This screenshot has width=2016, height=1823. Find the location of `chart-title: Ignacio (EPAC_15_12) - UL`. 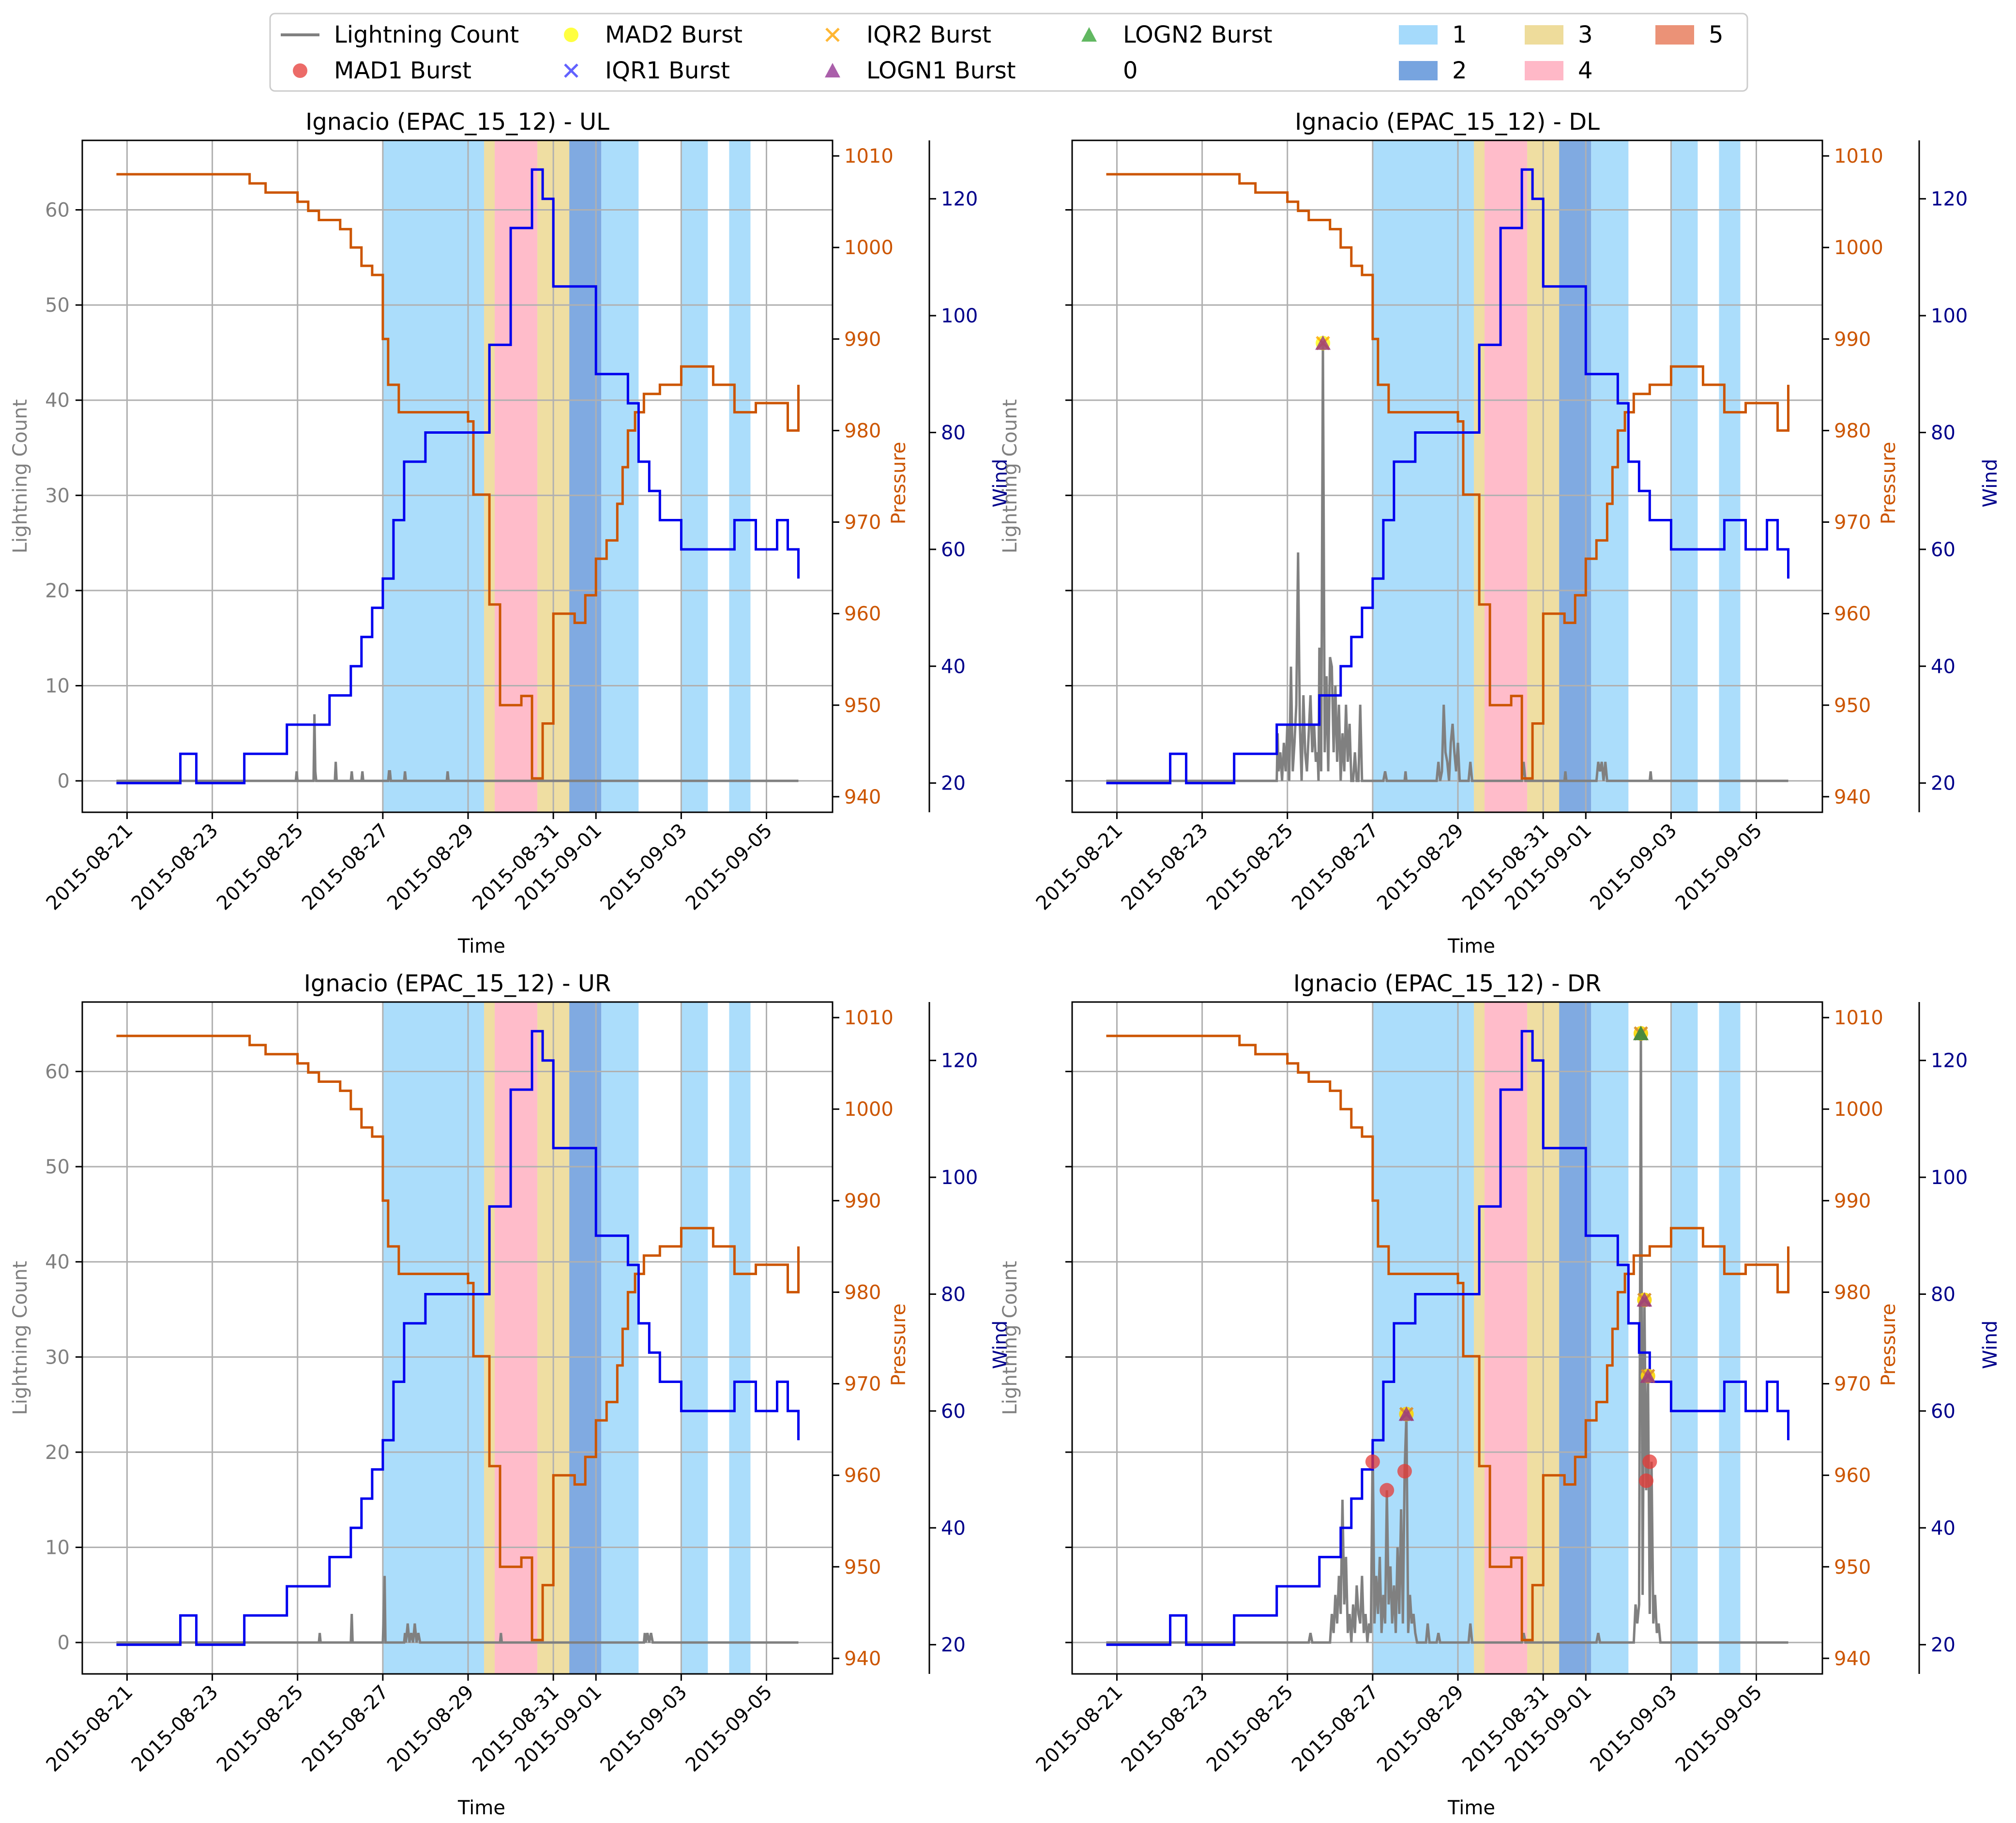

chart-title: Ignacio (EPAC_15_12) - UL is located at coordinates (457, 122).